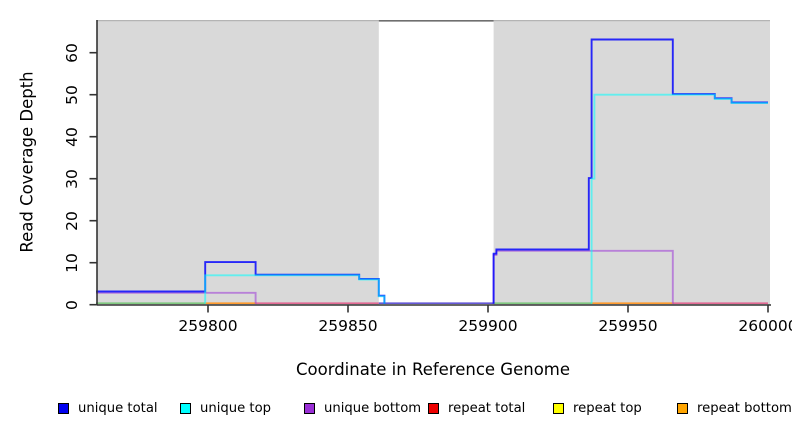  I want to click on legend-swatch-repeat-bottom-icon, so click(682, 408).